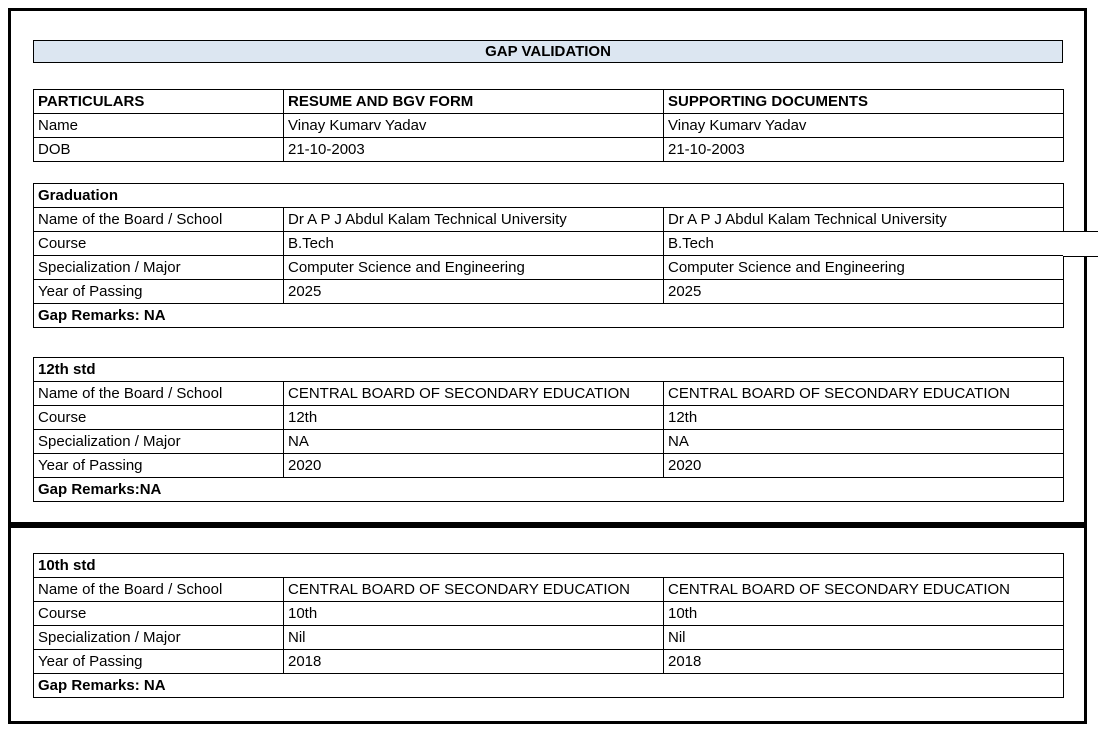 The width and height of the screenshot is (1098, 732). I want to click on specialization-supporting-value-cell: NA, so click(863, 441).